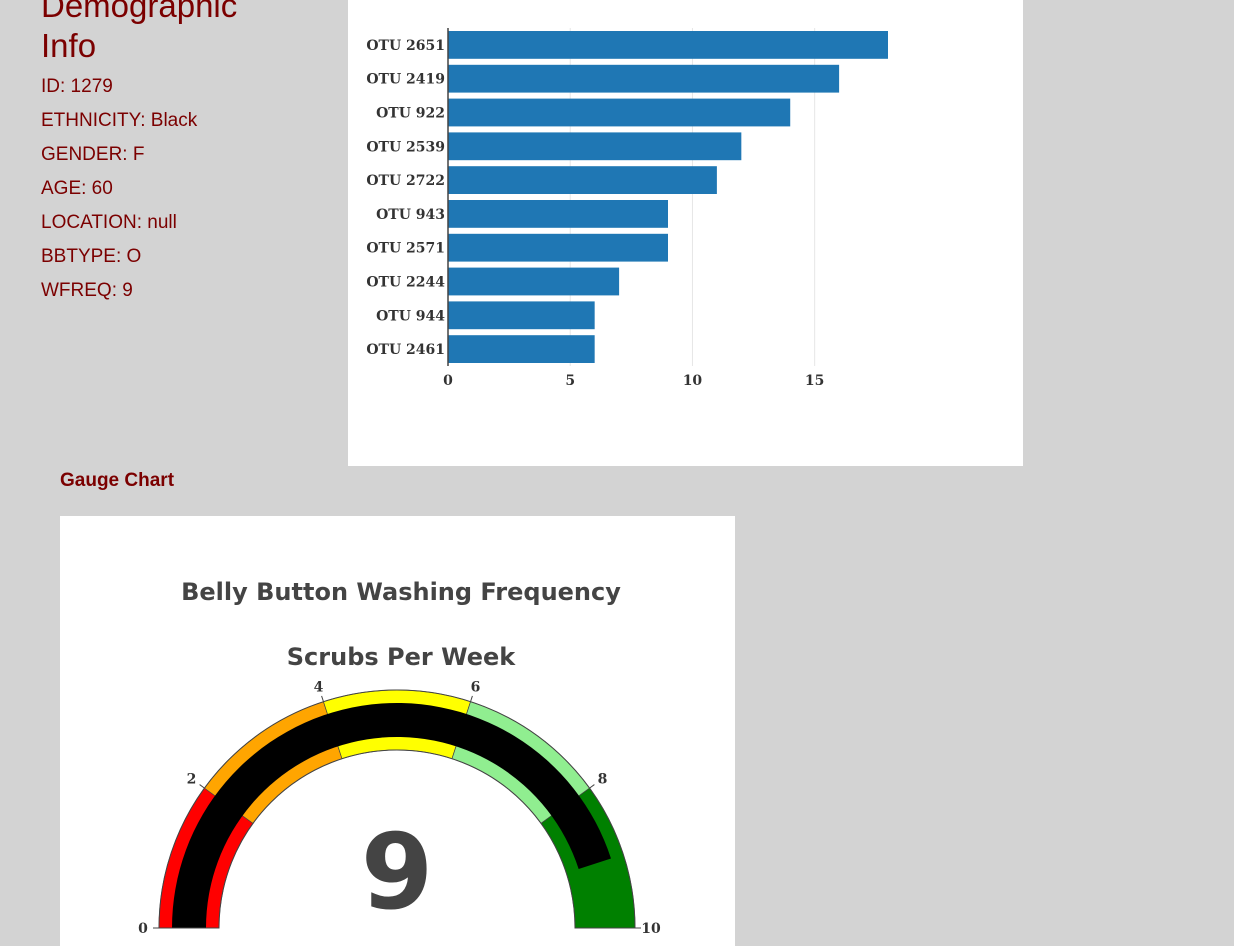 This screenshot has width=1234, height=946. Describe the element at coordinates (814, 381) in the screenshot. I see `x-tick-label: 15` at that location.